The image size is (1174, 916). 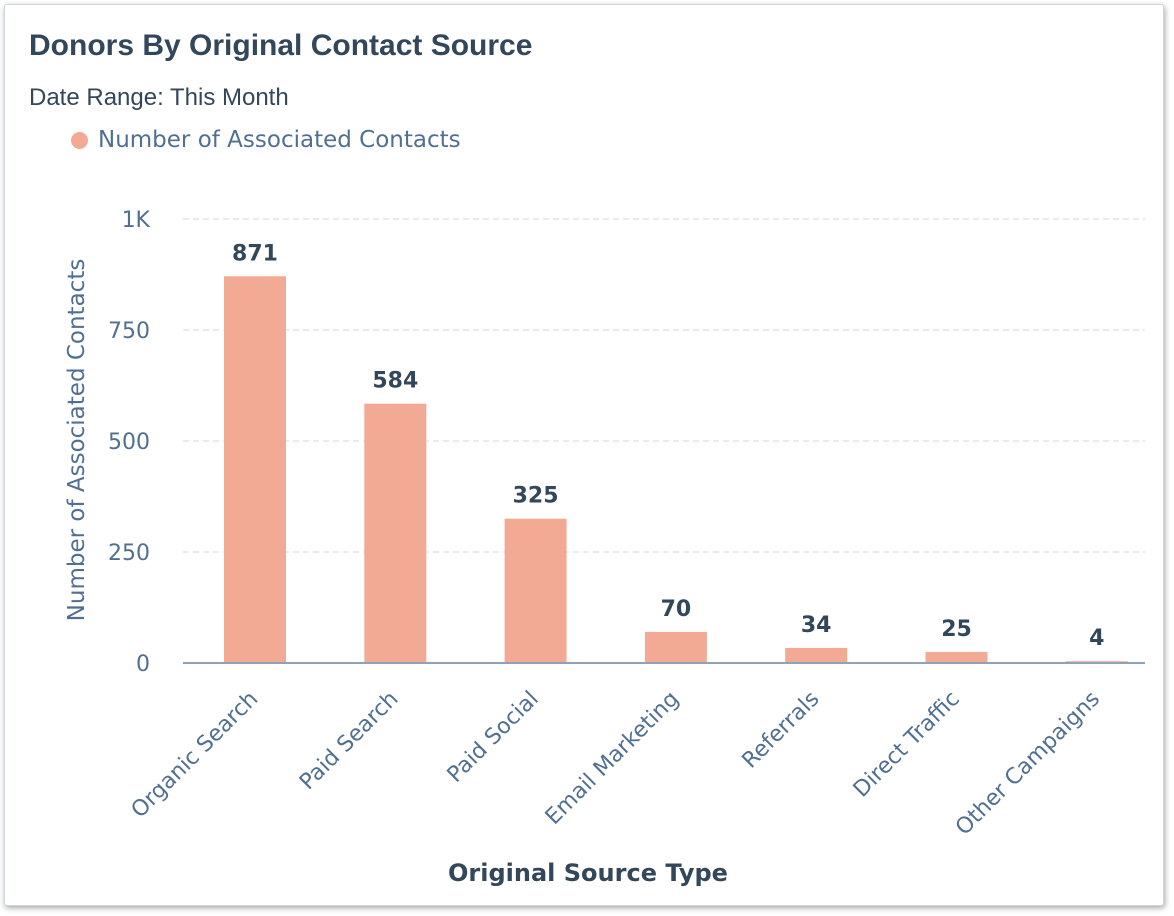 What do you see at coordinates (136, 220) in the screenshot?
I see `y-tick-label: 1K` at bounding box center [136, 220].